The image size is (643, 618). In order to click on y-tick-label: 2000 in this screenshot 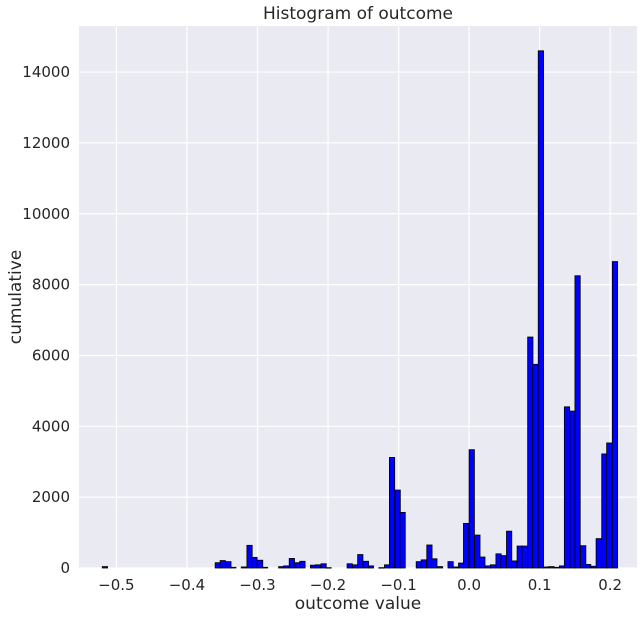, I will do `click(51, 497)`.